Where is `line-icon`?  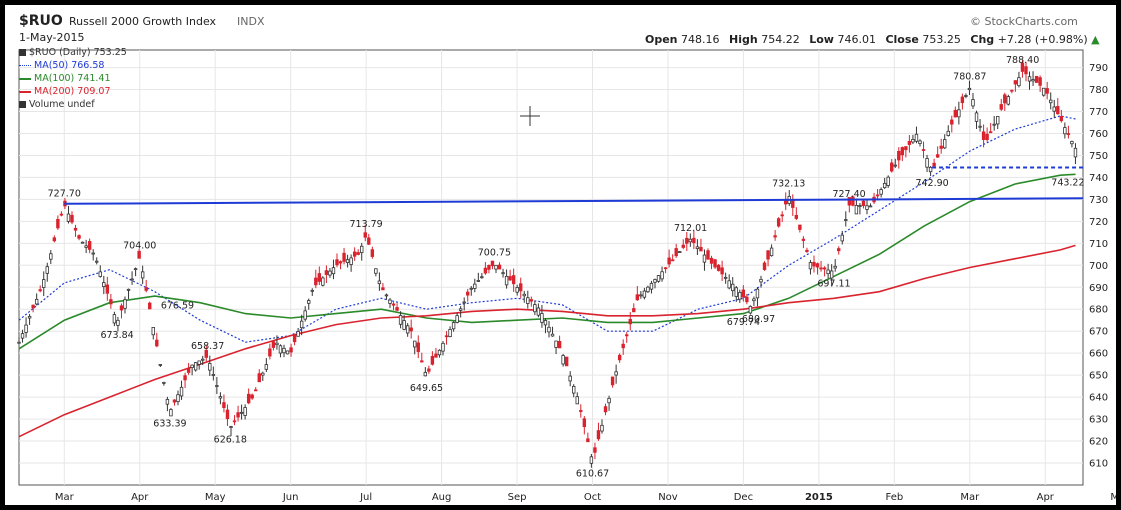
line-icon is located at coordinates (25, 91).